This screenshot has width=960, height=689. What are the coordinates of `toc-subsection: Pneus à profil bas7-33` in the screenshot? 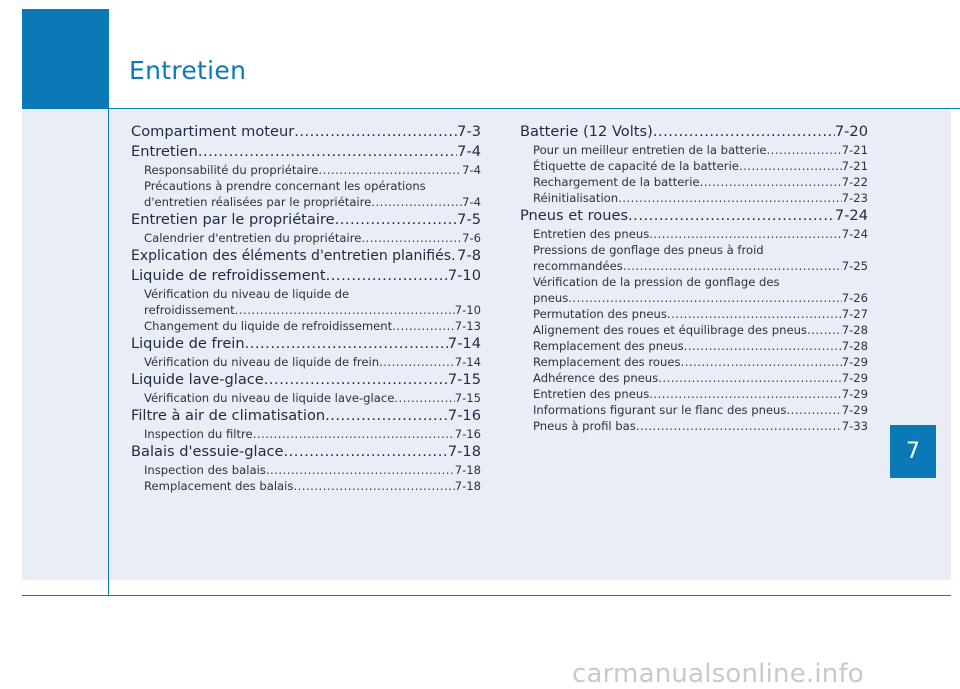 It's located at (694, 426).